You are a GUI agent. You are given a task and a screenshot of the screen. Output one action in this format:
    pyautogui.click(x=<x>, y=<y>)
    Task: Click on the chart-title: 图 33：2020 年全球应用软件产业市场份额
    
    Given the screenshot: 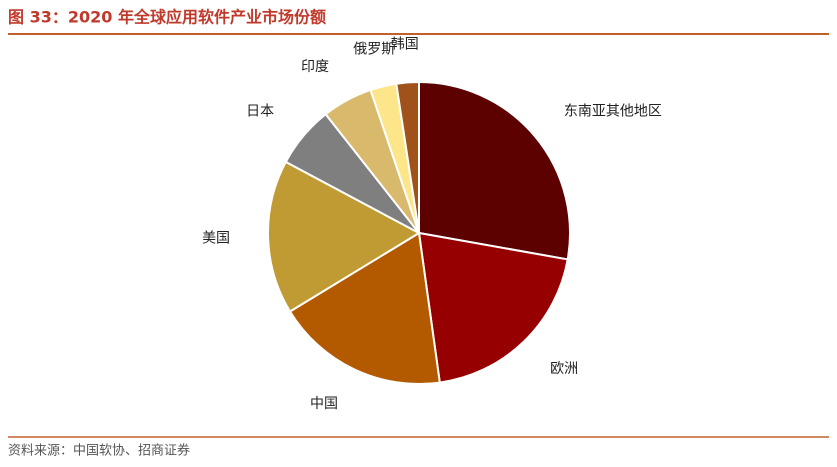 What is the action you would take?
    pyautogui.click(x=167, y=17)
    